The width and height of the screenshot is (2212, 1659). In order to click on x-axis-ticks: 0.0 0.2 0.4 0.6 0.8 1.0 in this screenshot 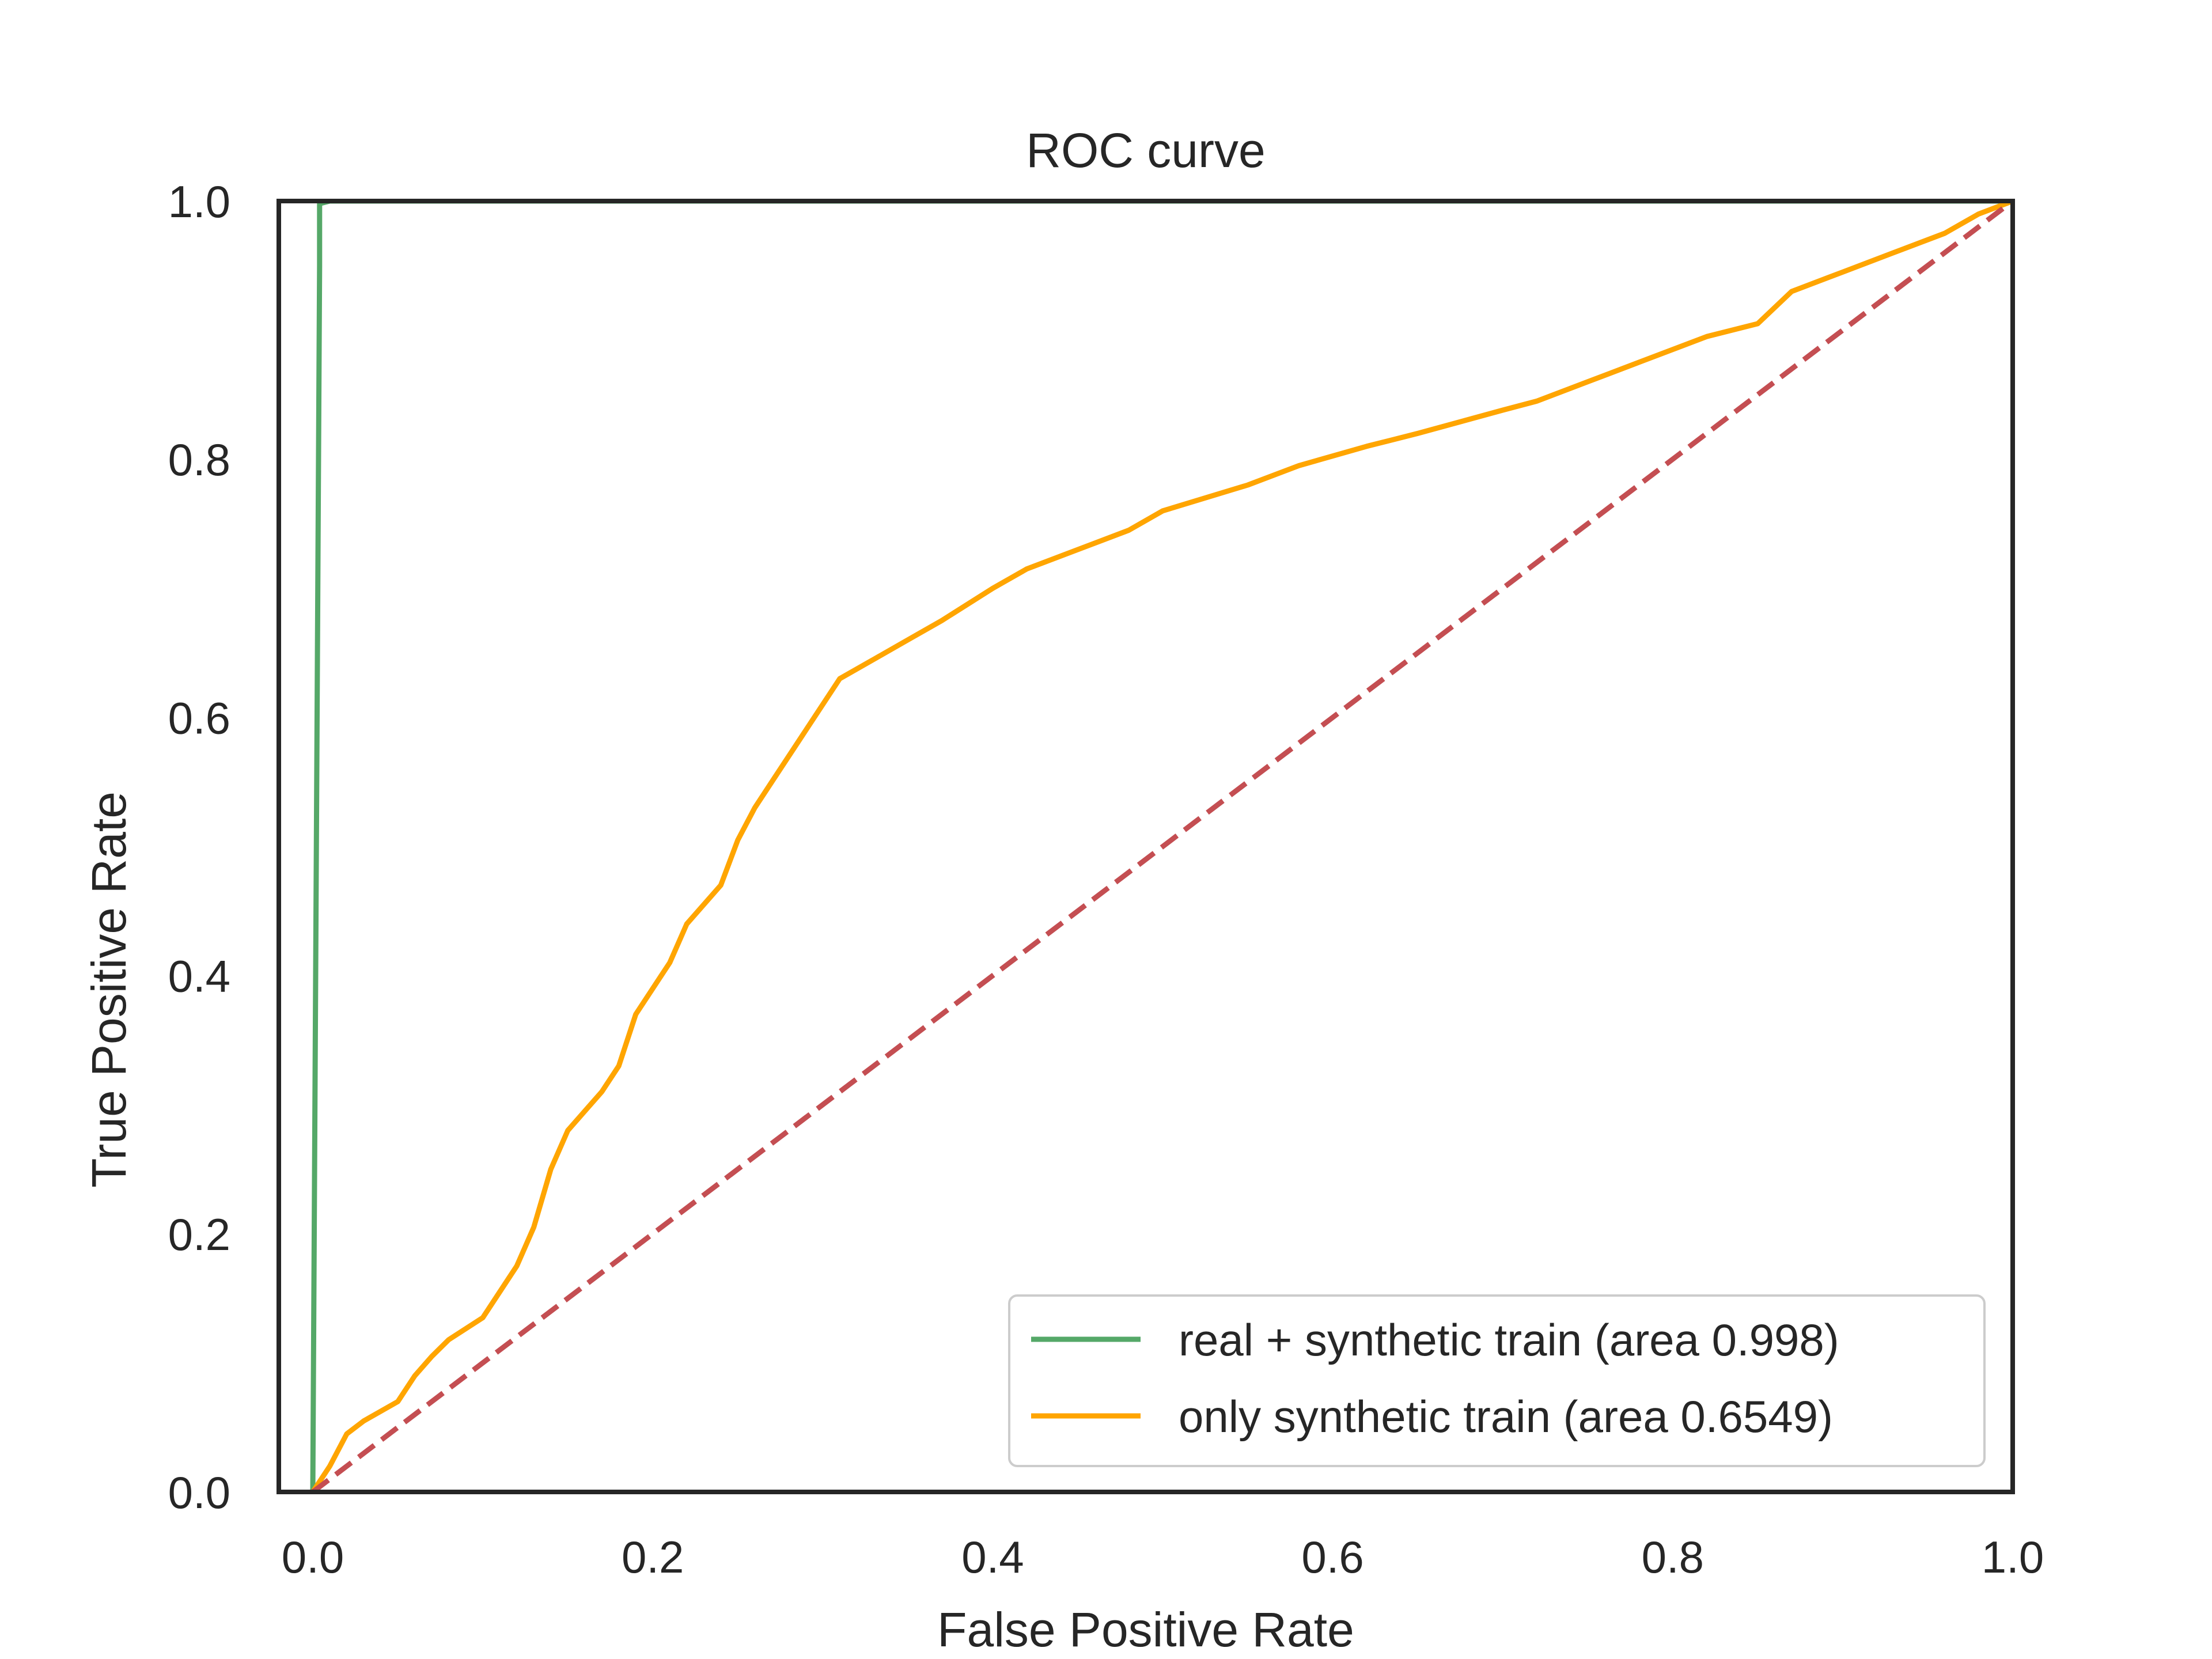, I will do `click(1163, 1557)`.